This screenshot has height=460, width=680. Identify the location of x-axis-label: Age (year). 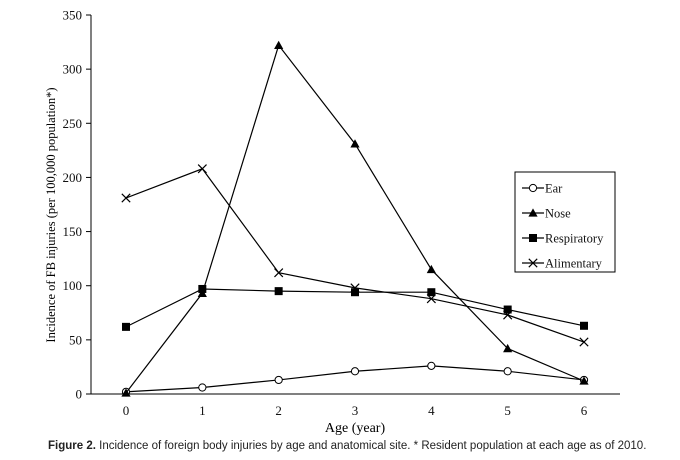
(355, 428).